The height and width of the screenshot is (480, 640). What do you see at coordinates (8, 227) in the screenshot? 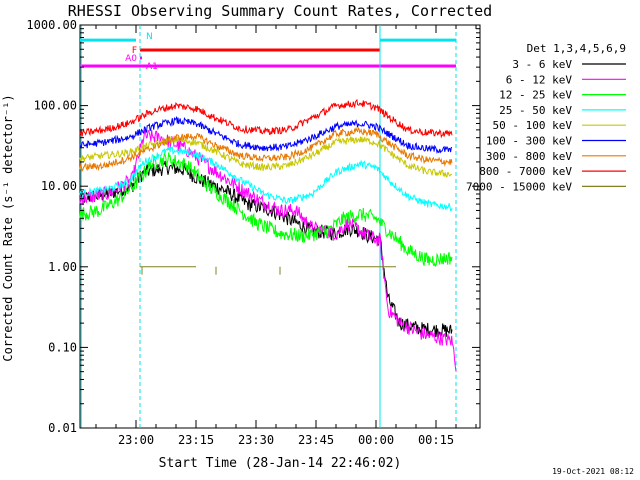
I see `y-axis-label: Corrected Count Rate (s⁻¹ detector⁻¹)` at bounding box center [8, 227].